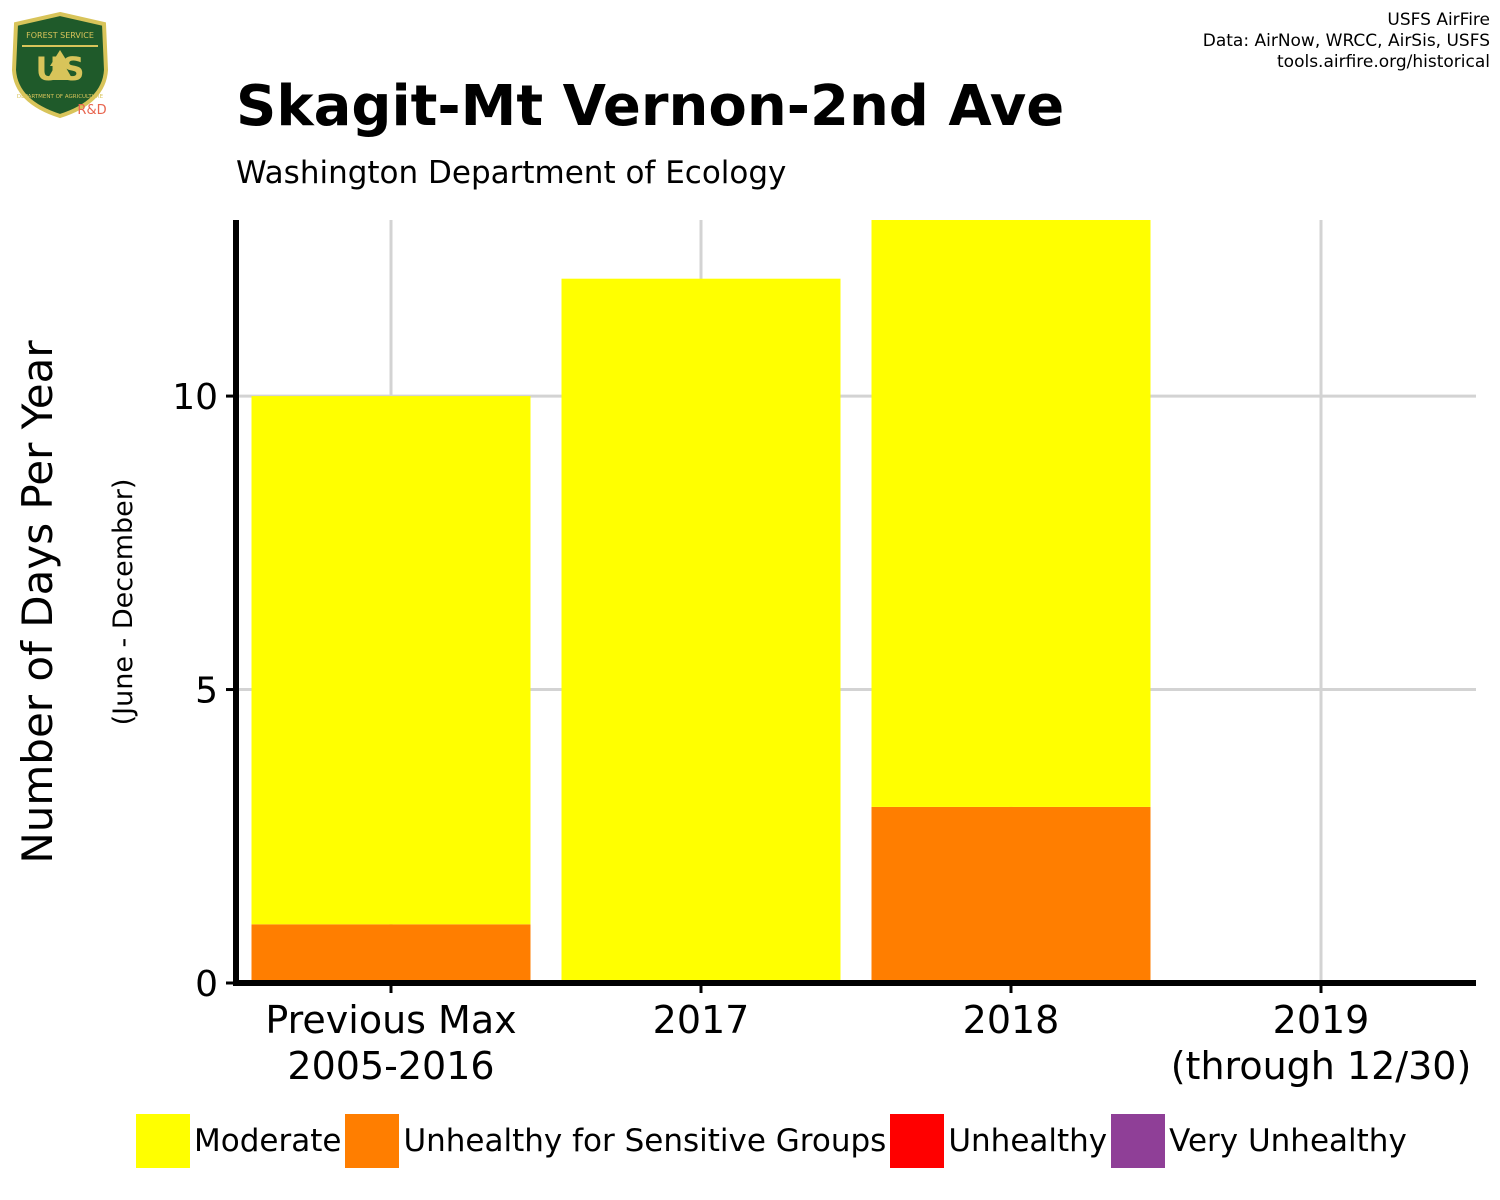  Describe the element at coordinates (1383, 62) in the screenshot. I see `credit-line: tools.airfire.org/historical` at that location.